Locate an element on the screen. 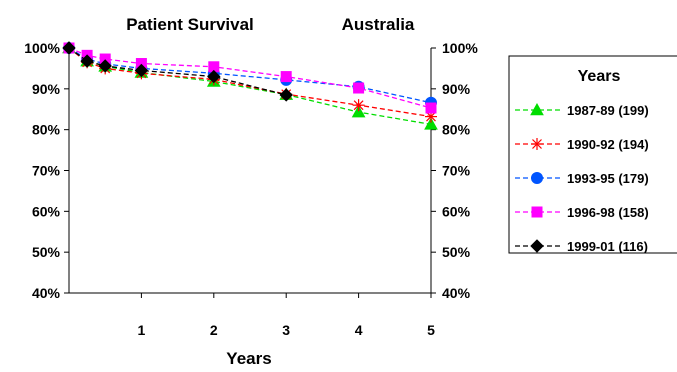 Image resolution: width=677 pixels, height=372 pixels. x-tick-label: 2 is located at coordinates (214, 330).